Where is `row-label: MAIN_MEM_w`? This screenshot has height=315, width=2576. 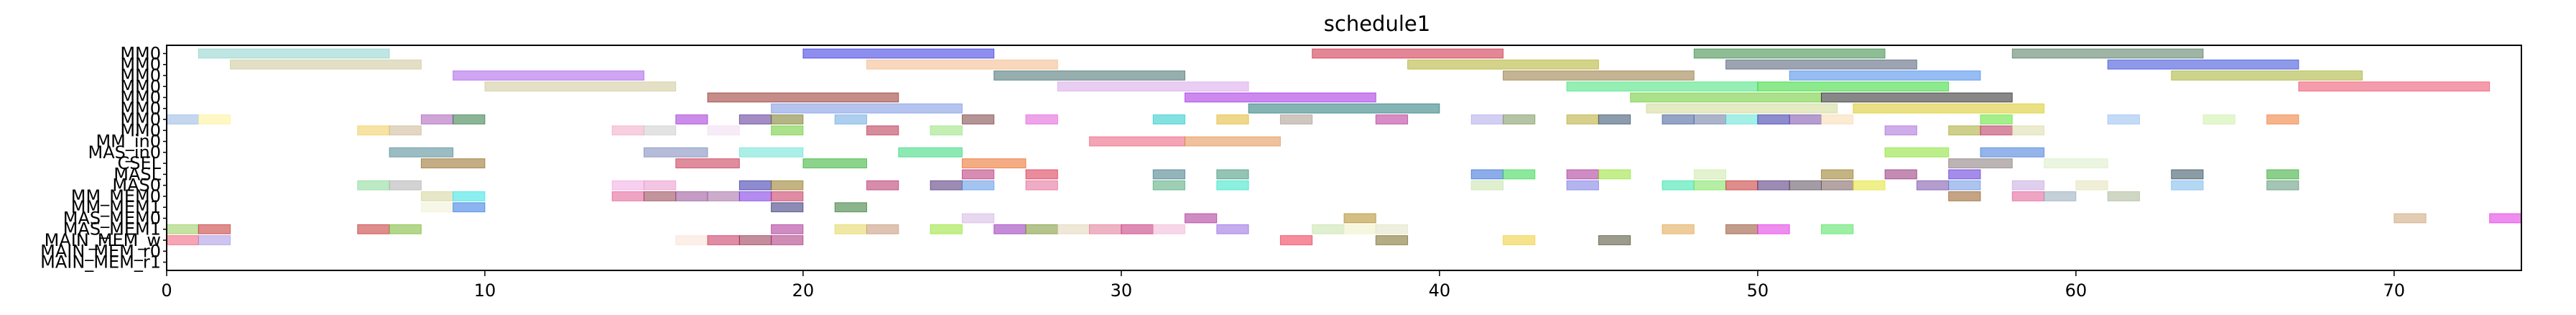
row-label: MAIN_MEM_w is located at coordinates (103, 240).